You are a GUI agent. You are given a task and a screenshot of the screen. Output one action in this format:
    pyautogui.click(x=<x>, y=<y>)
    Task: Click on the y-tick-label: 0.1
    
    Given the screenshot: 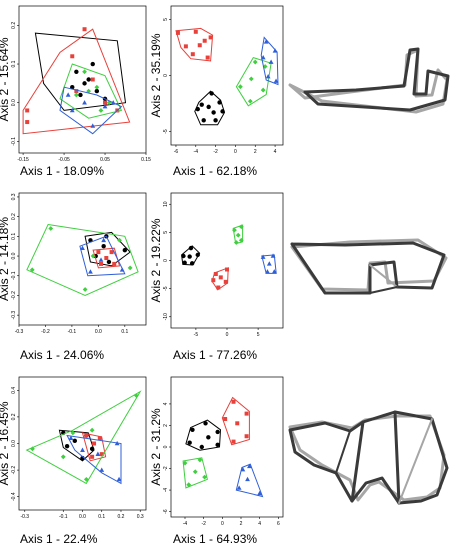 What is the action you would take?
    pyautogui.click(x=14, y=63)
    